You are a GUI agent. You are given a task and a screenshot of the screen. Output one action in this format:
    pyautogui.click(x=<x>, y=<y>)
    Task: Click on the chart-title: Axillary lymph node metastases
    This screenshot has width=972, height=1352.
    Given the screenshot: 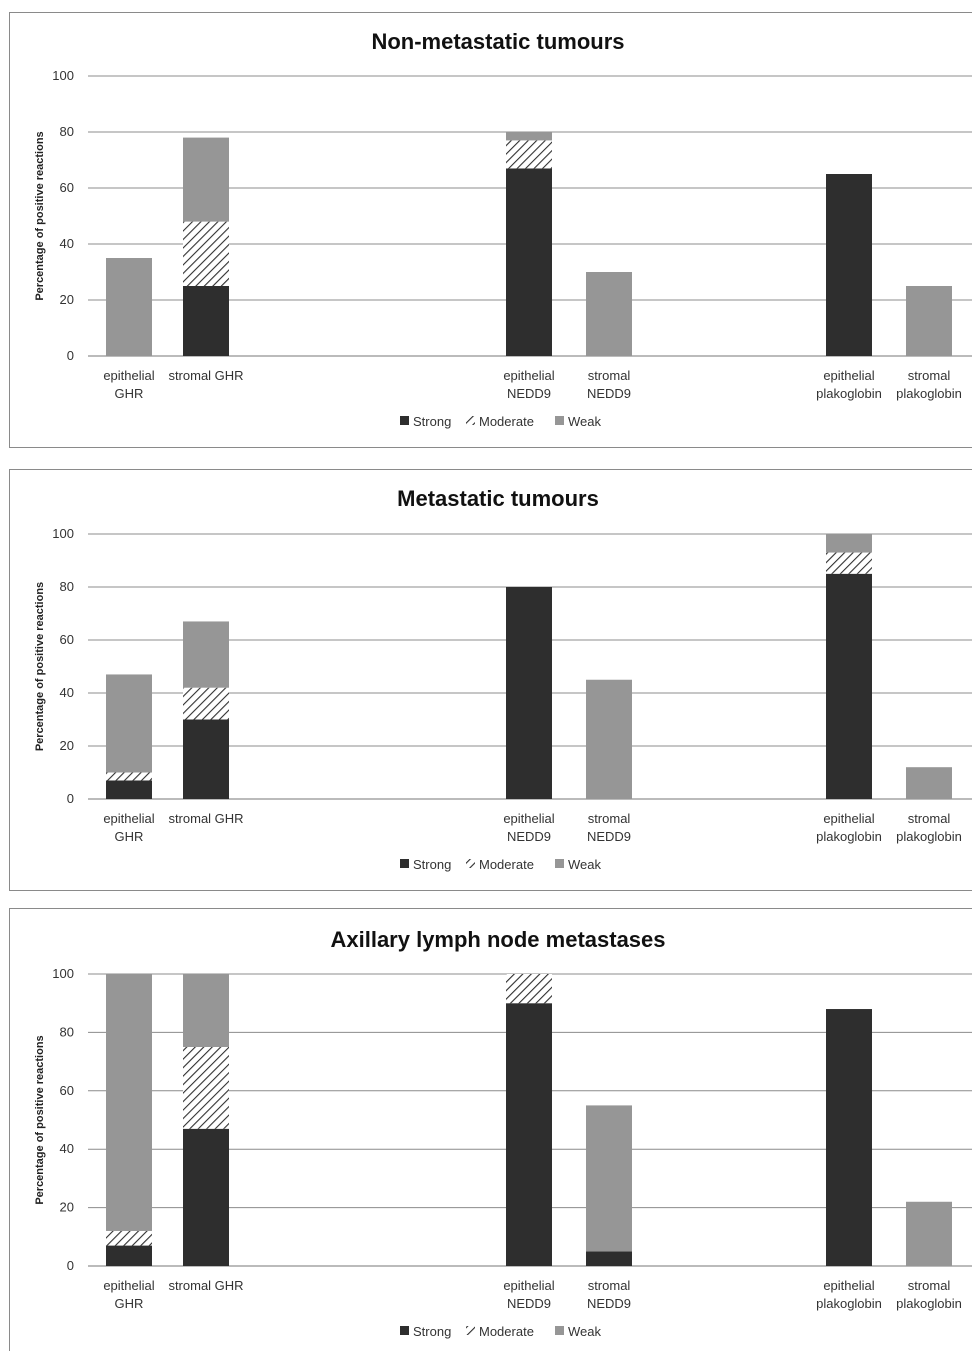 What is the action you would take?
    pyautogui.click(x=497, y=939)
    